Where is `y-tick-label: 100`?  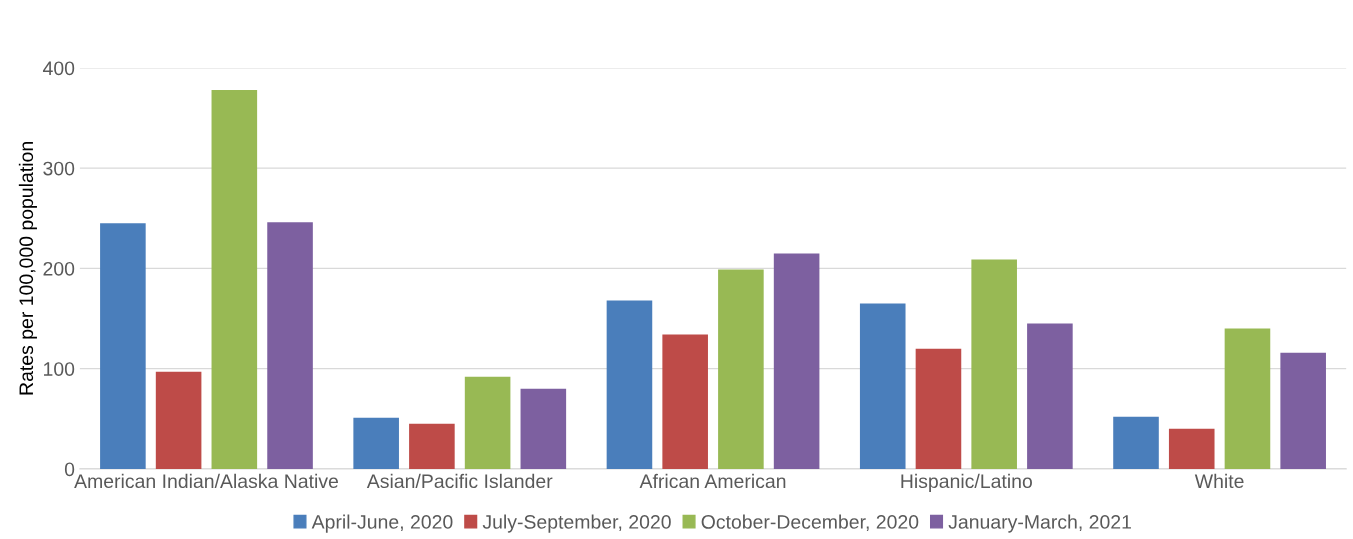
y-tick-label: 100 is located at coordinates (59, 369).